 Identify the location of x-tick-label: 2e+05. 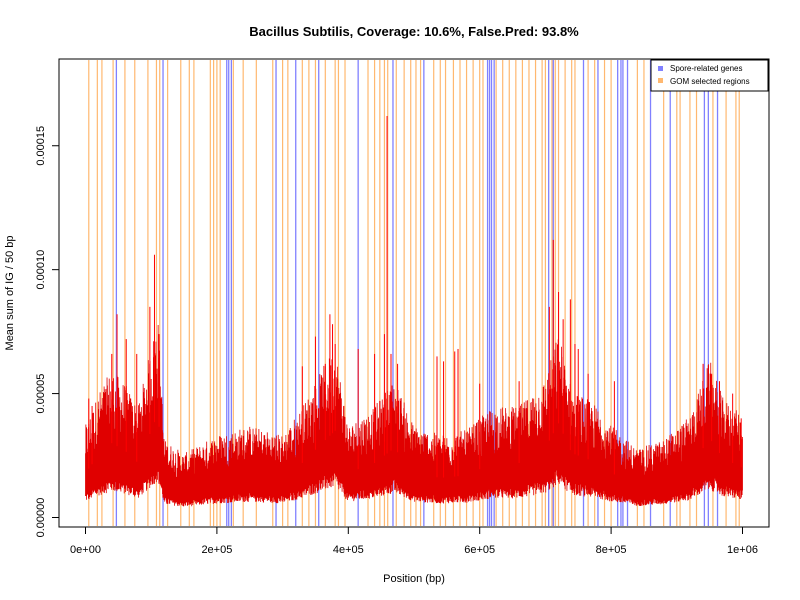
(216, 550).